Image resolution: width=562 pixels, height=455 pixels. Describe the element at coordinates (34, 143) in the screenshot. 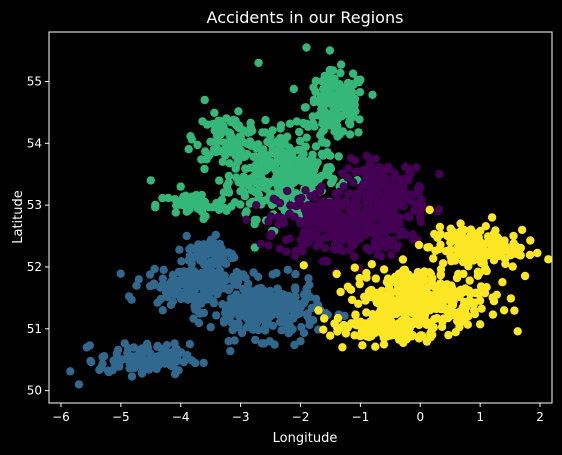

I see `y-tick-label: 54` at that location.